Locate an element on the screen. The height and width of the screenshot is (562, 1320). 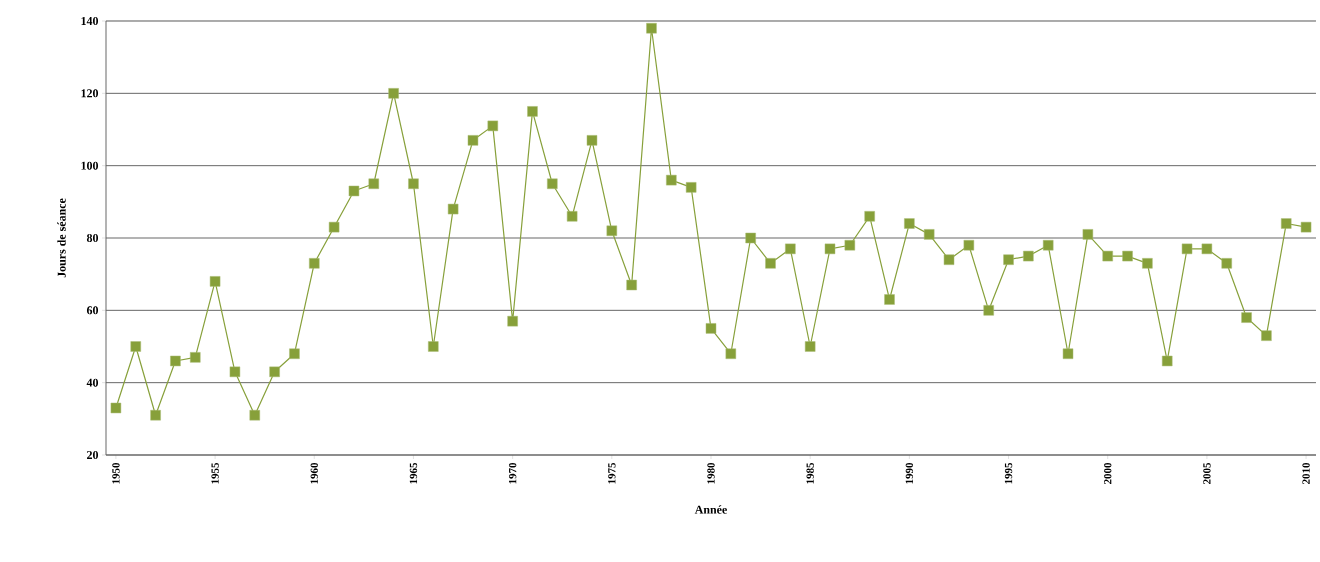
x-tick-label: 1950 is located at coordinates (116, 473).